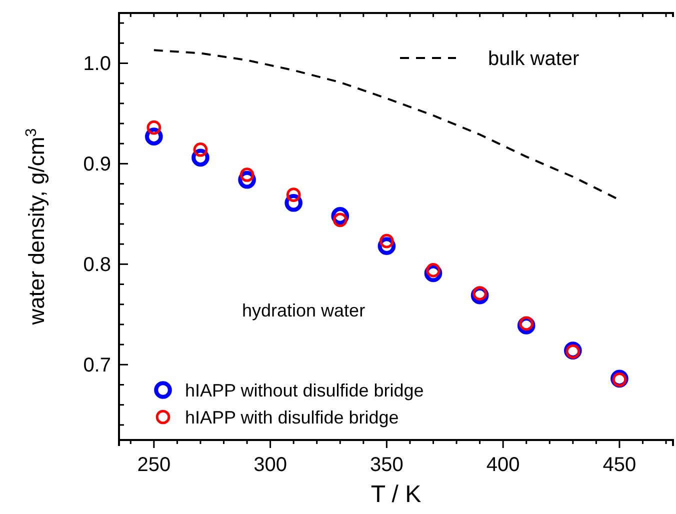 Image resolution: width=676 pixels, height=514 pixels. I want to click on x-tick-label: 300, so click(270, 465).